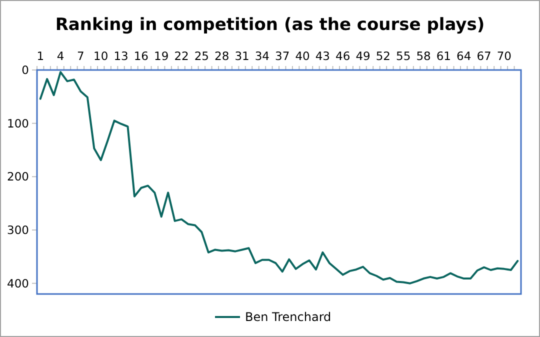 This screenshot has width=540, height=337. I want to click on x-tick-label: 19, so click(161, 56).